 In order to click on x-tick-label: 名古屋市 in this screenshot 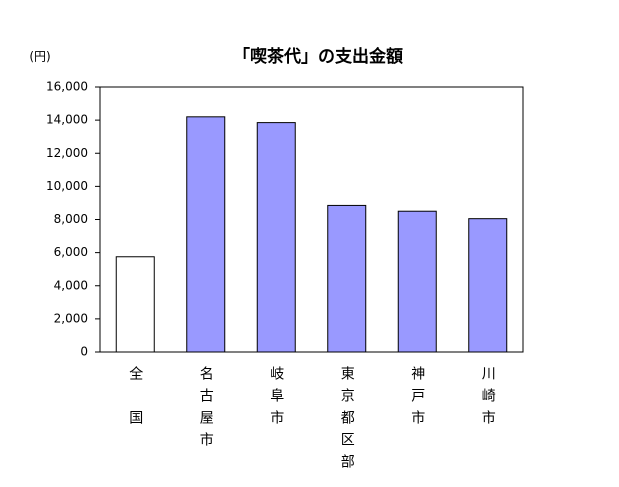, I will do `click(206, 410)`.